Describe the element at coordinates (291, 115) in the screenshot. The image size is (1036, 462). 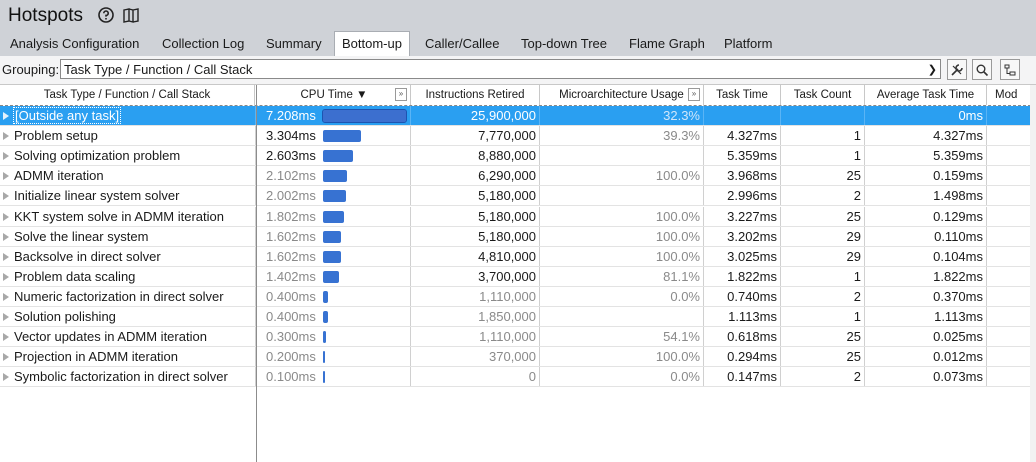
I see `cpu-time-value: 7.208ms` at that location.